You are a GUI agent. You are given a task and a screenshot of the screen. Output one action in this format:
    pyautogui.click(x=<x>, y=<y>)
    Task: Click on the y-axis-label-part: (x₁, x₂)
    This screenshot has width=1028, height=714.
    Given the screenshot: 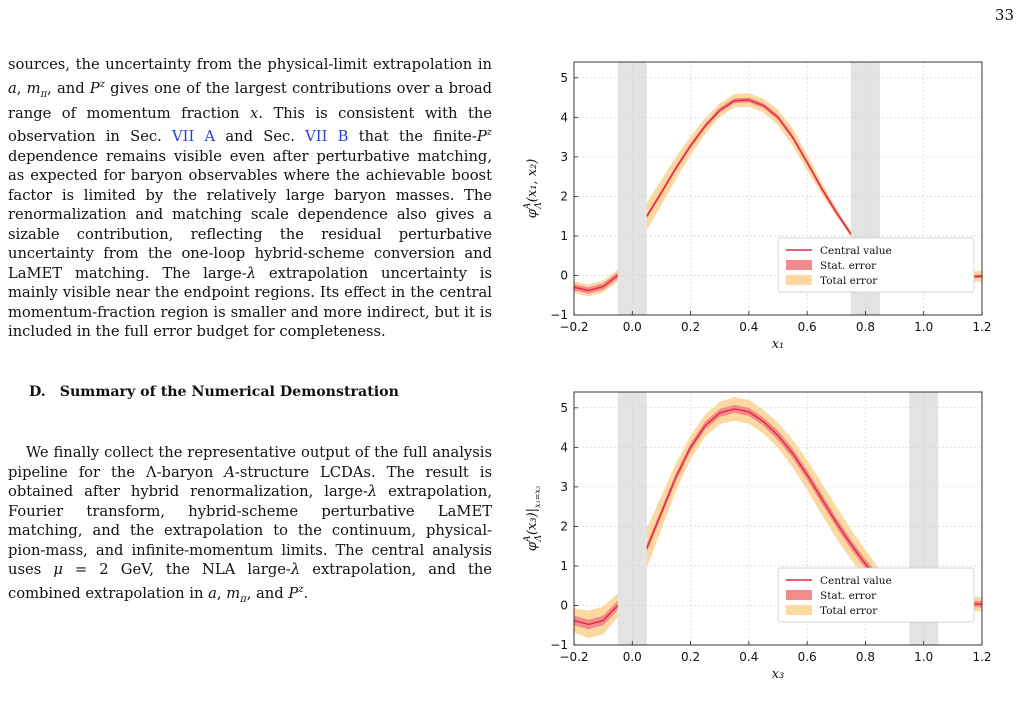 What is the action you would take?
    pyautogui.click(x=532, y=181)
    